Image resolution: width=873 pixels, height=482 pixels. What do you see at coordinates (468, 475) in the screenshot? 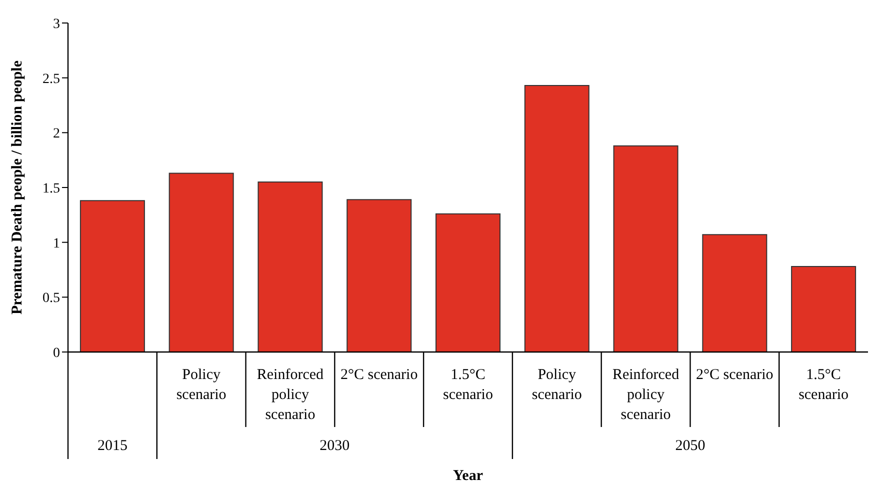
I see `x-axis-title: Year` at bounding box center [468, 475].